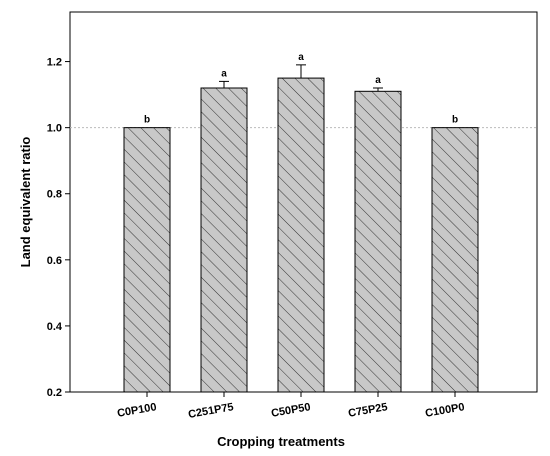  What do you see at coordinates (367, 410) in the screenshot?
I see `x-tick-label-C75P25: C75P25` at bounding box center [367, 410].